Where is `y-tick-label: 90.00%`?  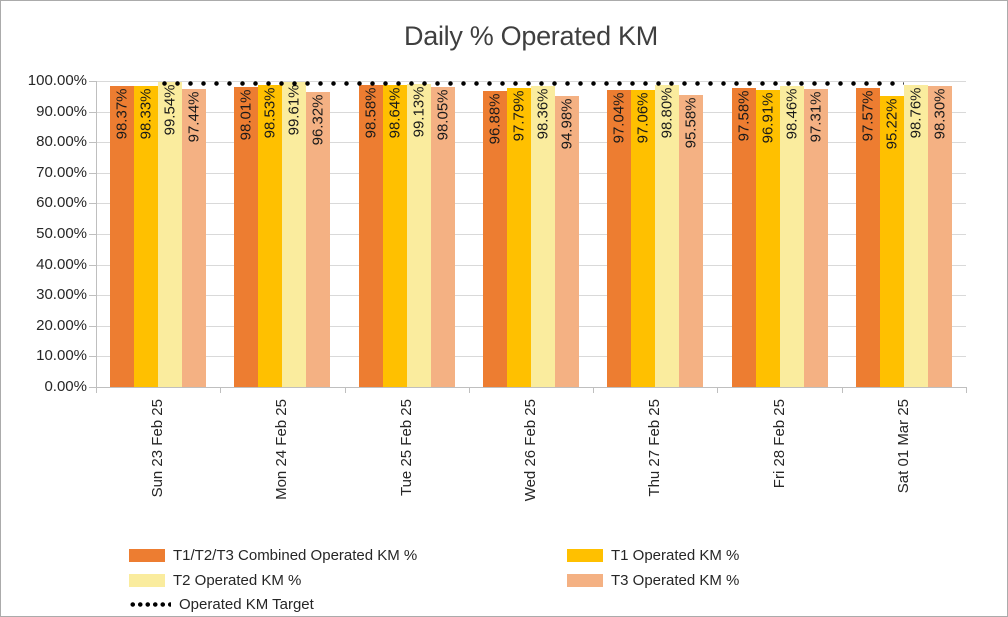 y-tick-label: 90.00% is located at coordinates (61, 111).